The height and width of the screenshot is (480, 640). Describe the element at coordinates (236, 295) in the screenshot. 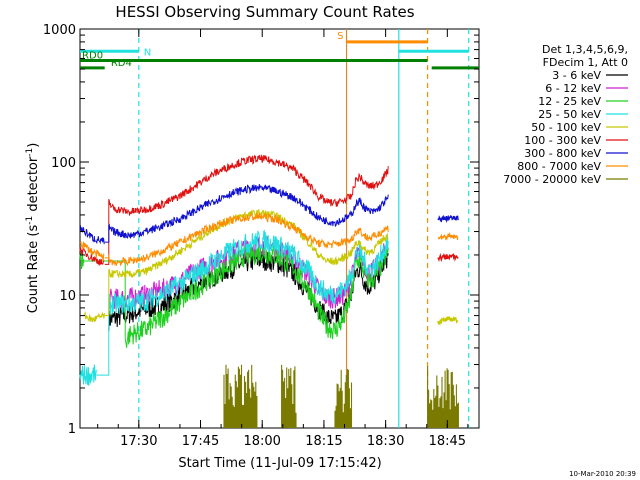

I see `series-2-line` at that location.